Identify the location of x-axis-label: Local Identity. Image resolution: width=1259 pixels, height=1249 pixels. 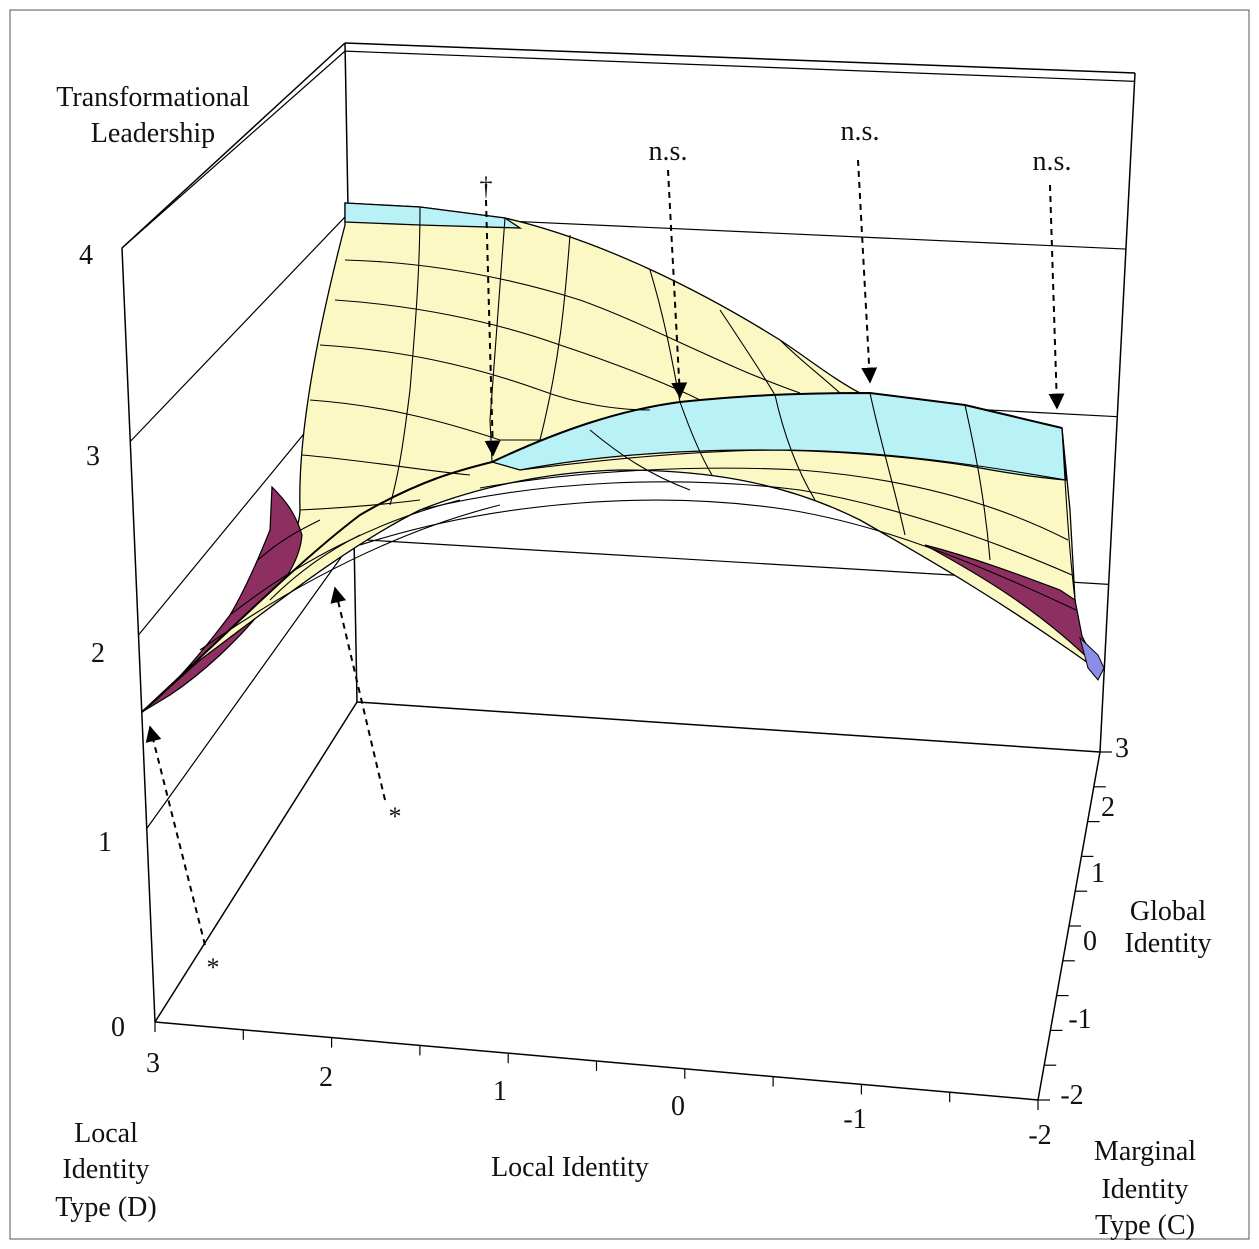
(570, 1167).